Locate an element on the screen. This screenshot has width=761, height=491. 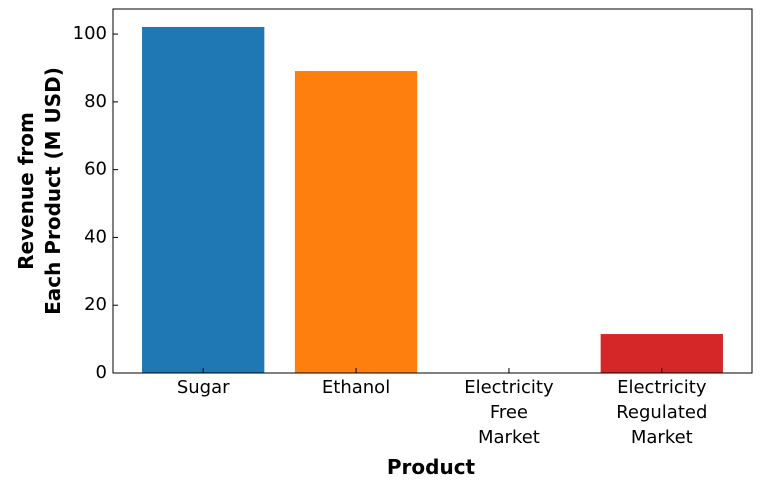
x-tick-label: Sugar is located at coordinates (203, 387).